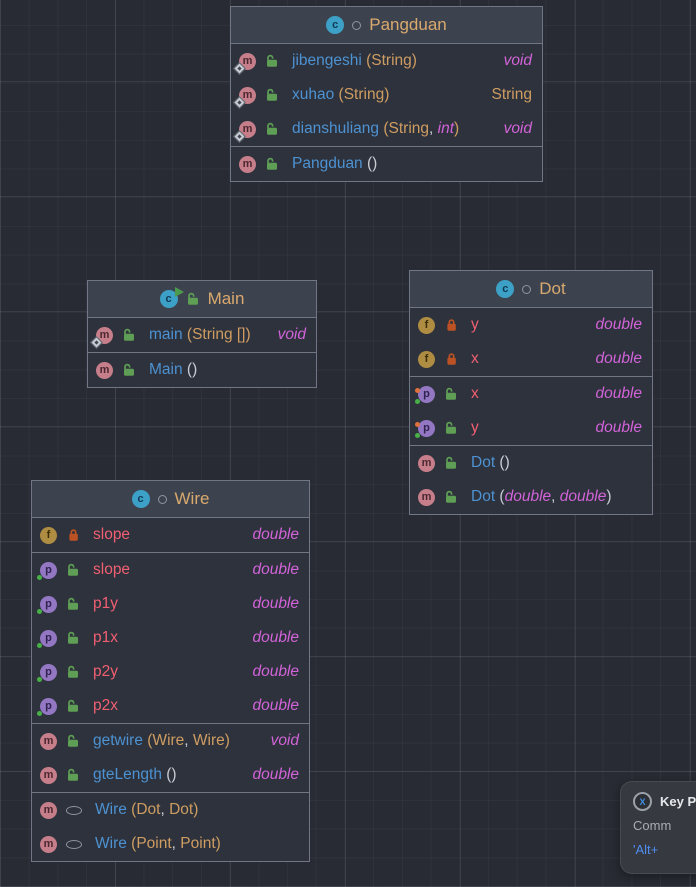 Image resolution: width=696 pixels, height=887 pixels. What do you see at coordinates (170, 706) in the screenshot?
I see `property-row: p p2x double` at bounding box center [170, 706].